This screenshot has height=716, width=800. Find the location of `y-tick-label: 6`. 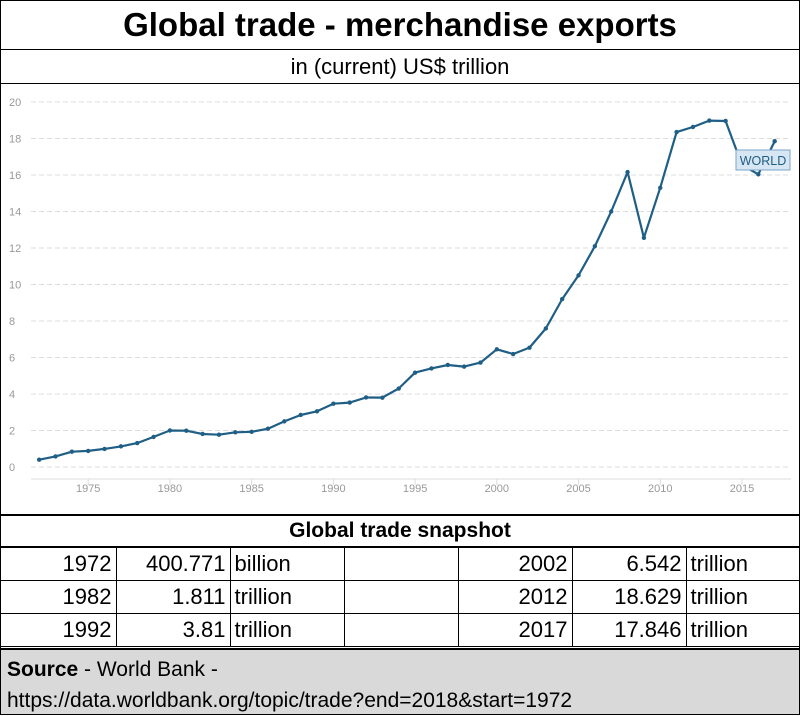

y-tick-label: 6 is located at coordinates (12, 359).